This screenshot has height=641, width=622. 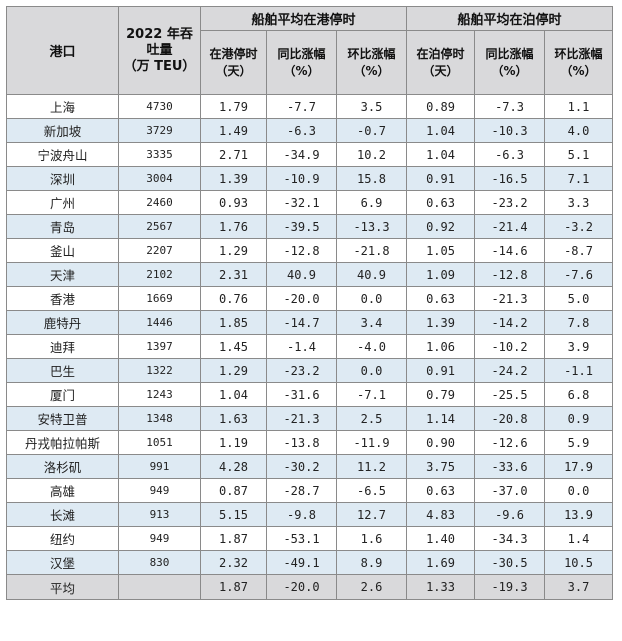 I want to click on table-row: 丹戎帕拉帕斯 1051 1.19 -13.8 -11.9 0.90 -12.6 5.9, so click(x=310, y=442).